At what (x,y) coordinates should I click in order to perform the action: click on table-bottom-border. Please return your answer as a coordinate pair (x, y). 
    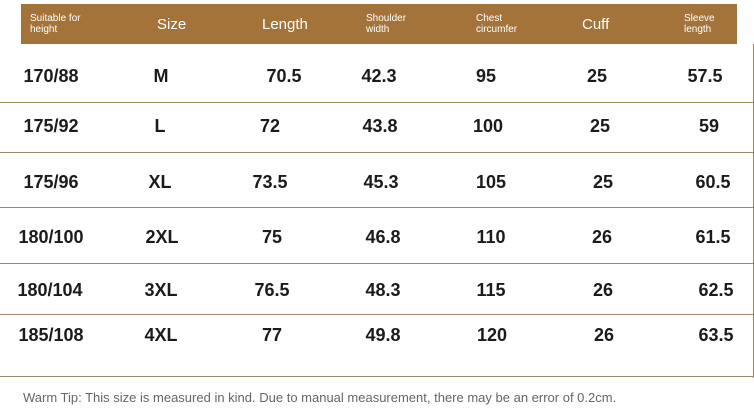
    Looking at the image, I should click on (377, 376).